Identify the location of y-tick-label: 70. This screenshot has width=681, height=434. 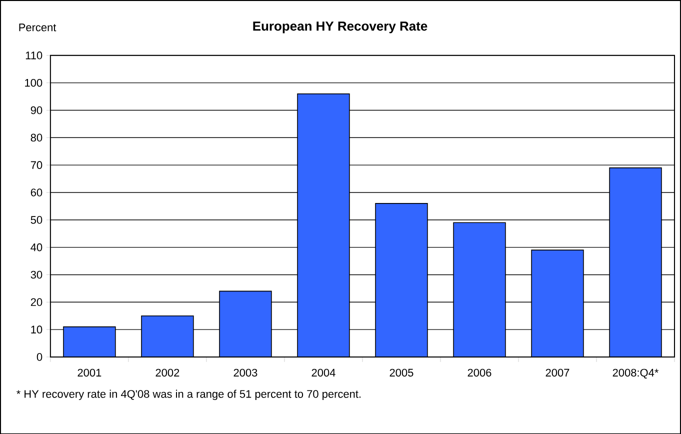
(36, 165).